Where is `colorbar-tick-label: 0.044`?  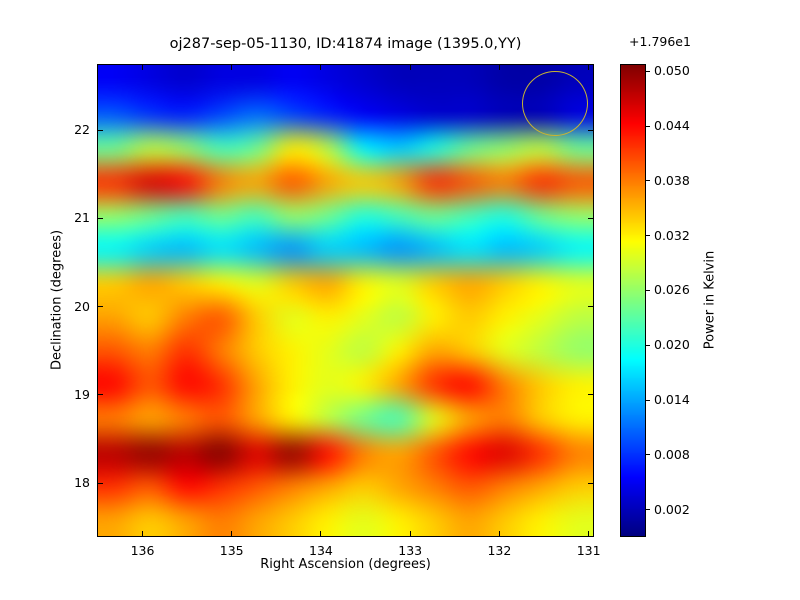 colorbar-tick-label: 0.044 is located at coordinates (672, 126).